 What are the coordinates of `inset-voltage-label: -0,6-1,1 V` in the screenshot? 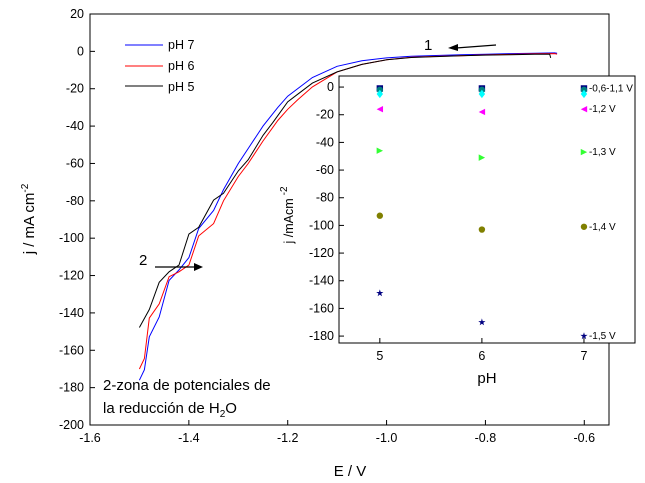 It's located at (611, 88).